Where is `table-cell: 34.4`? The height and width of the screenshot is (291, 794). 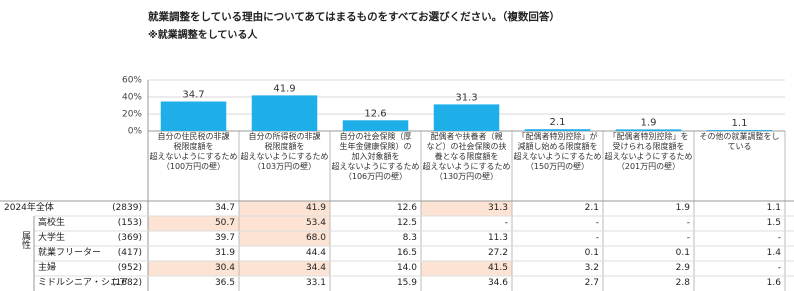
table-cell: 34.4 is located at coordinates (315, 268).